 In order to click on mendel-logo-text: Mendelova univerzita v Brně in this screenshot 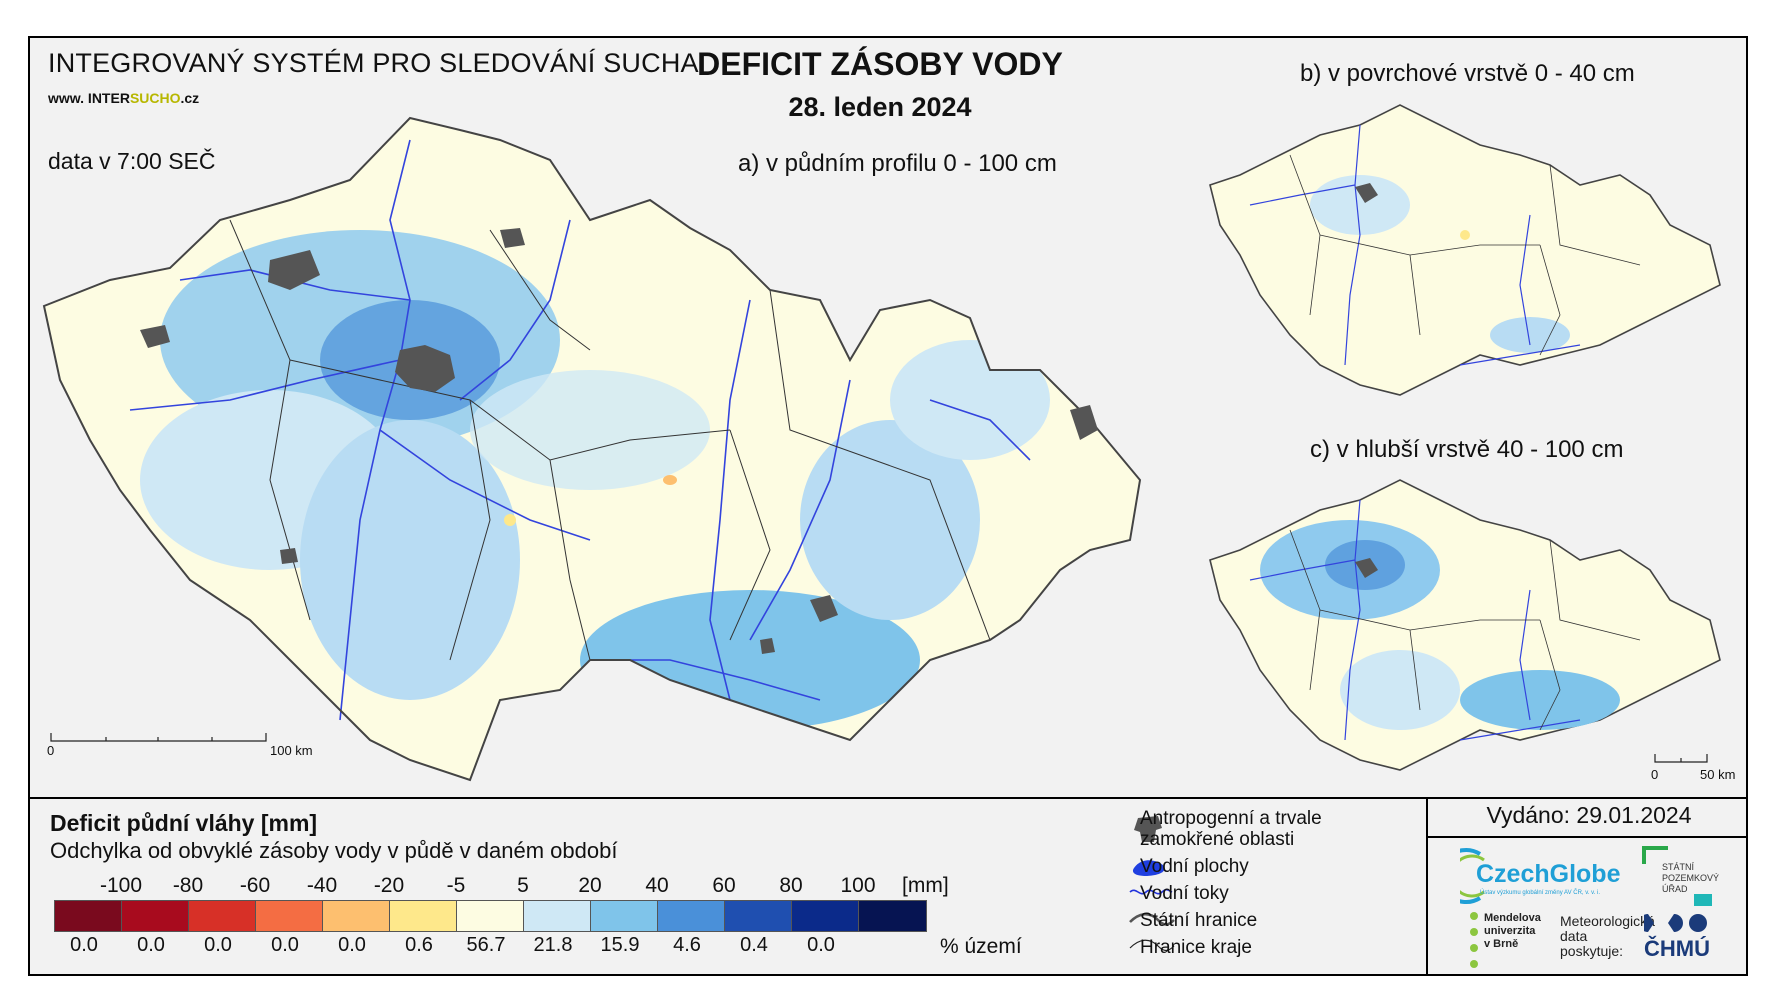, I will do `click(1512, 931)`.